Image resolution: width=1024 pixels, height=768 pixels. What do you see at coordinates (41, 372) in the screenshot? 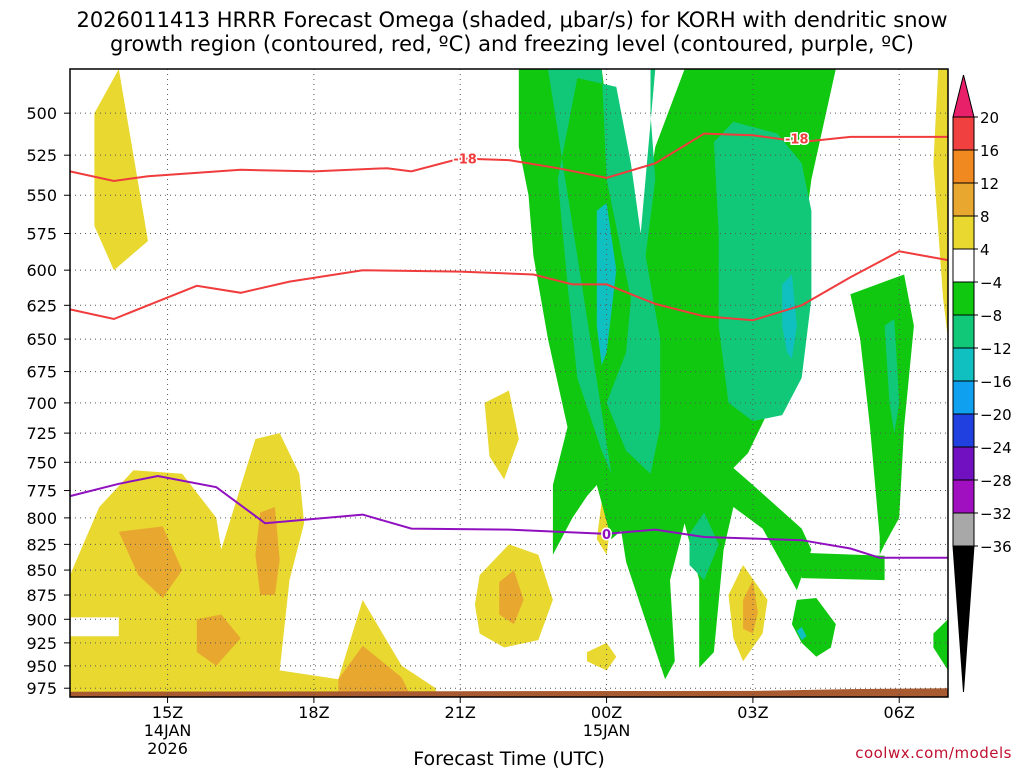
I see `y-tick-label-675: 675` at bounding box center [41, 372].